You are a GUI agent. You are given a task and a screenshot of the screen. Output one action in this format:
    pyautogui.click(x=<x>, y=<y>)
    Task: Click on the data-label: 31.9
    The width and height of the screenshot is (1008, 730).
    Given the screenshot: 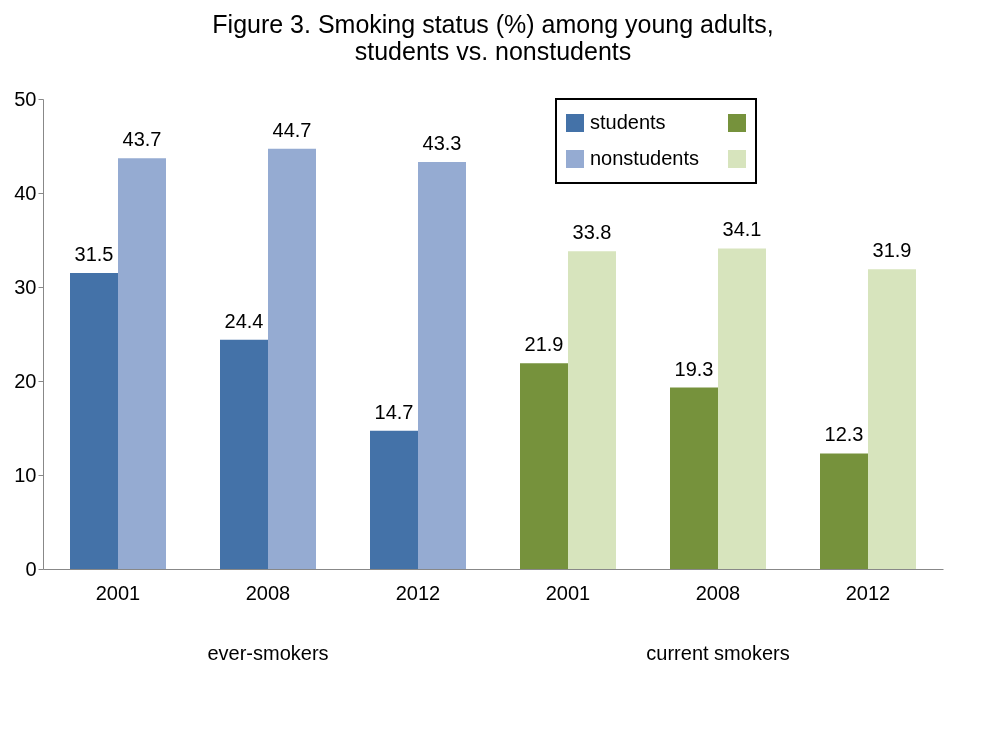 What is the action you would take?
    pyautogui.click(x=892, y=250)
    